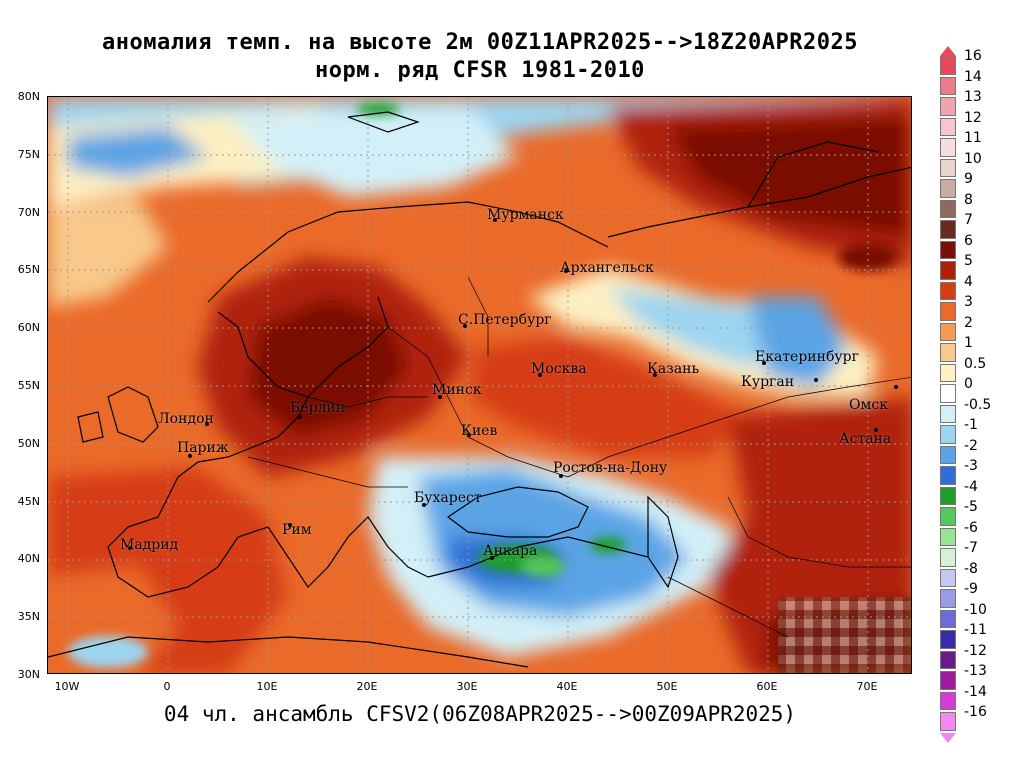  Describe the element at coordinates (968, 384) in the screenshot. I see `legend-value-label: 0` at that location.